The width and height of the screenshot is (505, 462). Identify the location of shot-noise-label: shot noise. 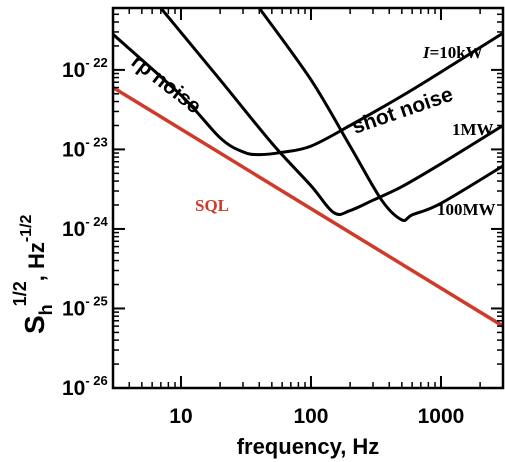
(402, 111).